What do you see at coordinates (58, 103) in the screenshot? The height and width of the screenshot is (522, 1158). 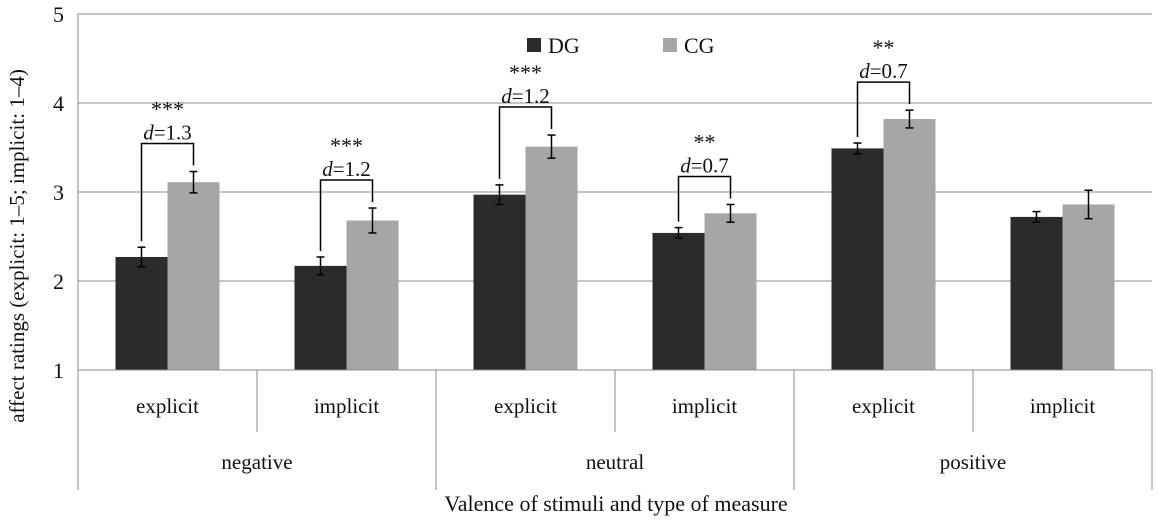 I see `y-tick-label: 4` at bounding box center [58, 103].